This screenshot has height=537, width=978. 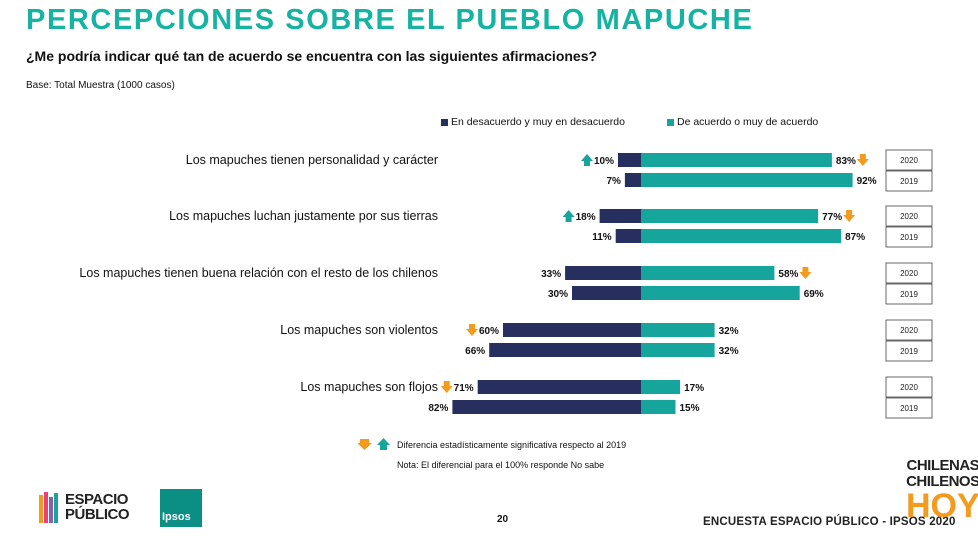 I want to click on espacio-publico-line1: ESPACIO, so click(x=96, y=499).